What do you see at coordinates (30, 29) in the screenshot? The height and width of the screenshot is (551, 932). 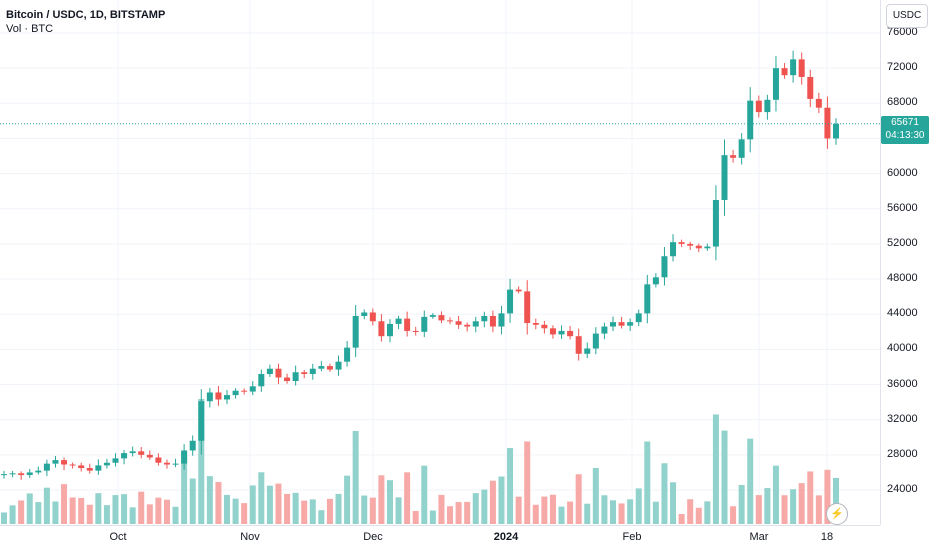 I see `volume-label: Vol · BTC` at bounding box center [30, 29].